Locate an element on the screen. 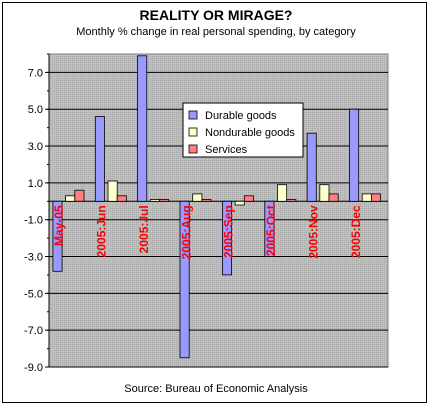 This screenshot has height=408, width=432. chart-source: Source: Bureau of Economic Analysis is located at coordinates (216, 389).